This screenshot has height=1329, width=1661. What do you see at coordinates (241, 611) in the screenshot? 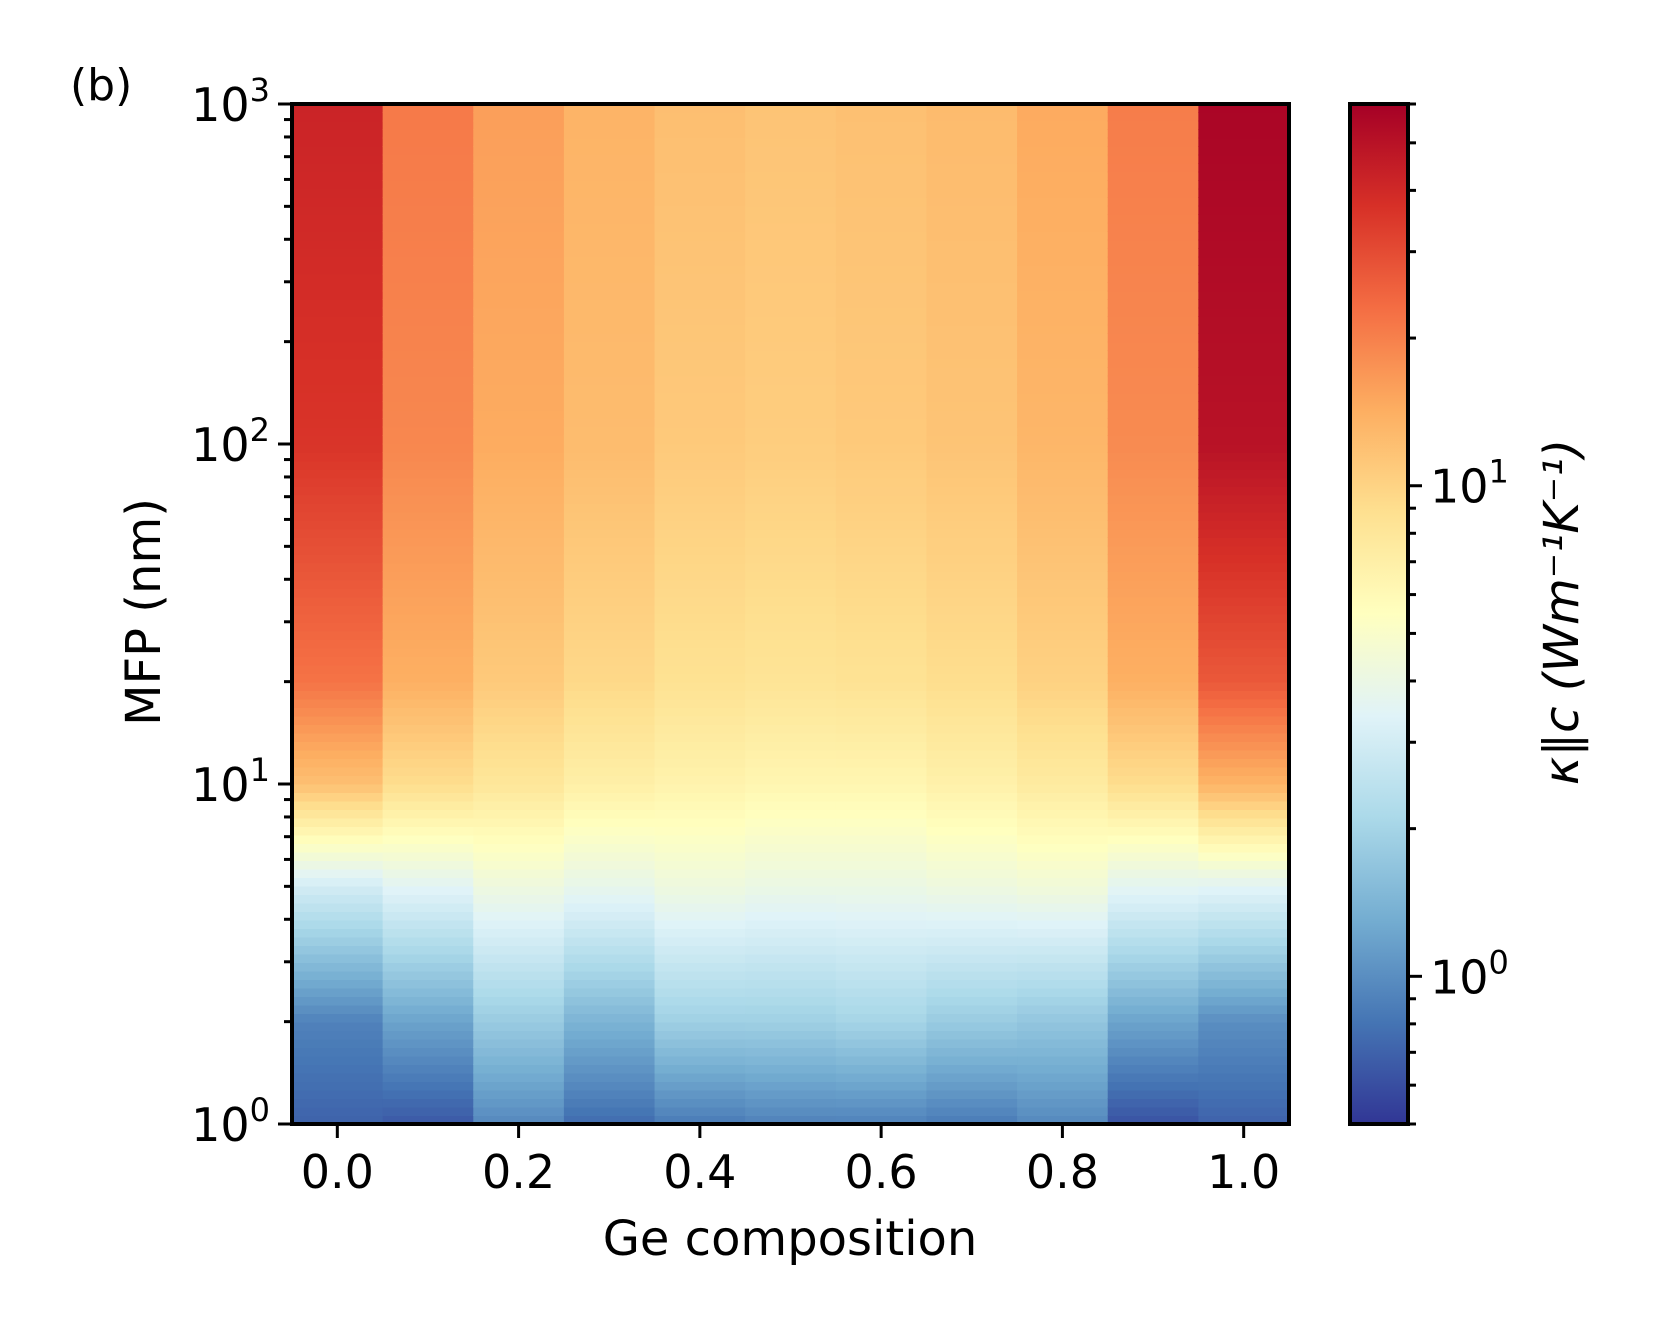
I see `y-axis: 100 101 102 103` at bounding box center [241, 611].